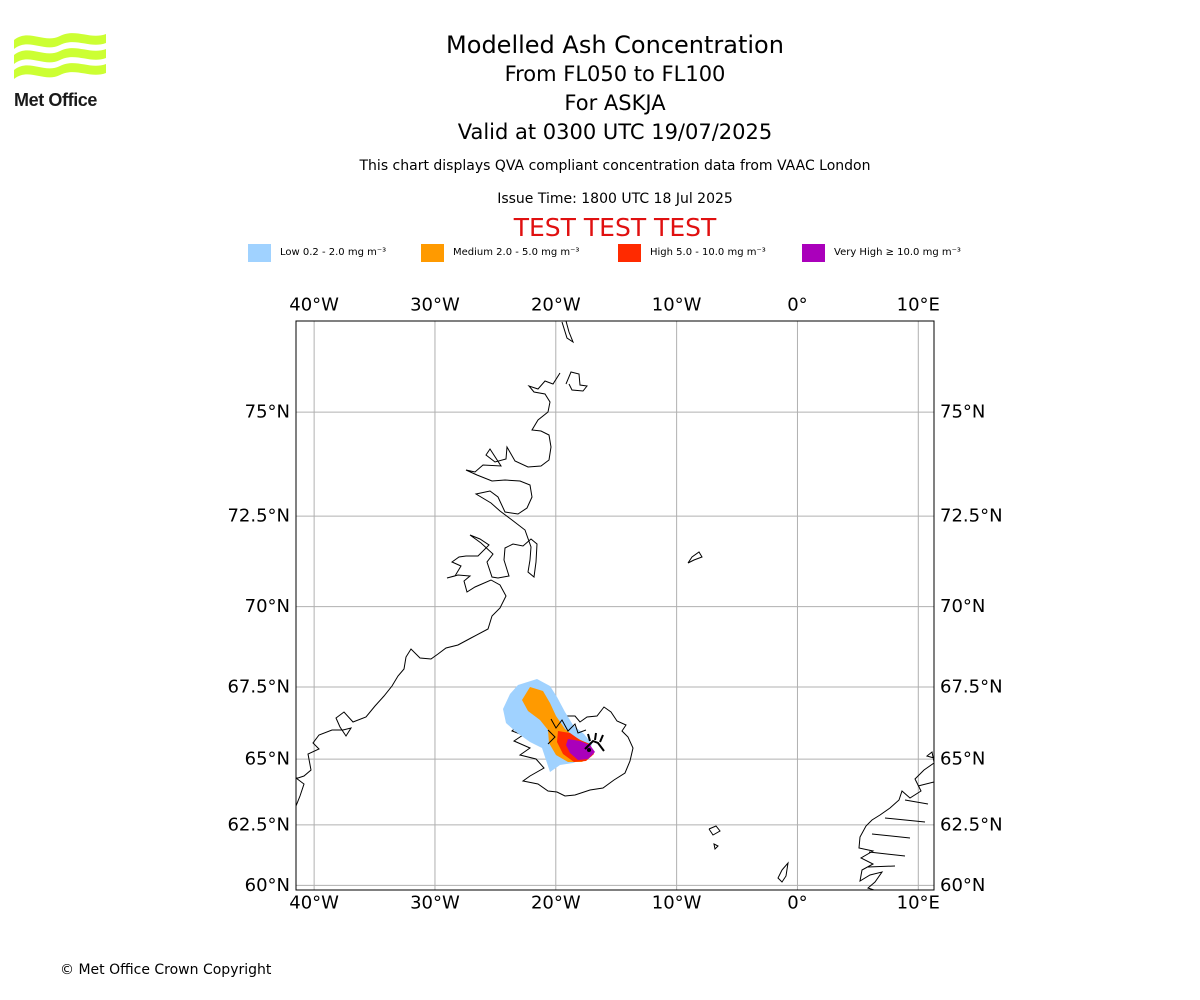  Describe the element at coordinates (971, 686) in the screenshot. I see `lat-tick-label-right: 67.5°N` at that location.